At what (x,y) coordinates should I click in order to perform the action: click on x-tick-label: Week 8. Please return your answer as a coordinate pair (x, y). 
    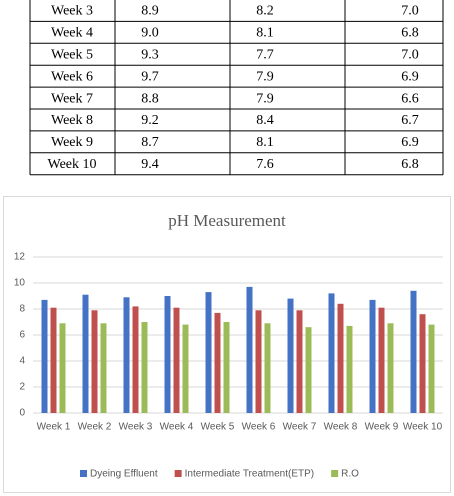
    Looking at the image, I should click on (341, 427).